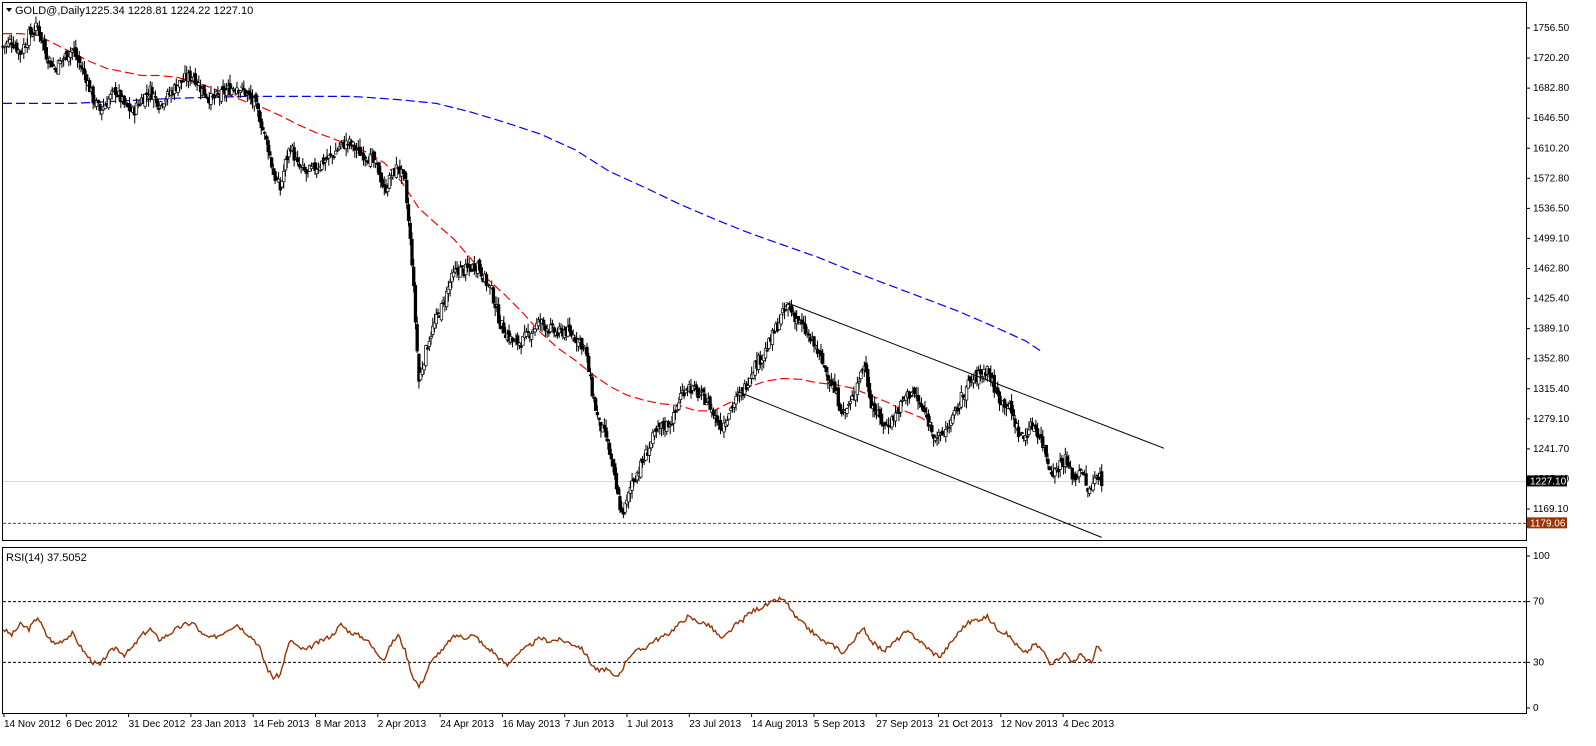 The width and height of the screenshot is (1596, 746). What do you see at coordinates (1539, 602) in the screenshot?
I see `rsi-axis-label: 70` at bounding box center [1539, 602].